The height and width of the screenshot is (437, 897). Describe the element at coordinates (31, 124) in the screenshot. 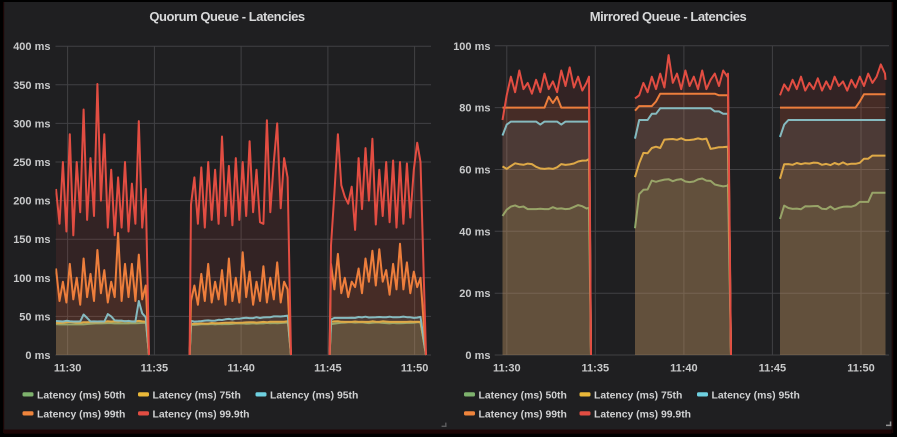

I see `svg-text: 300 ms` at that location.